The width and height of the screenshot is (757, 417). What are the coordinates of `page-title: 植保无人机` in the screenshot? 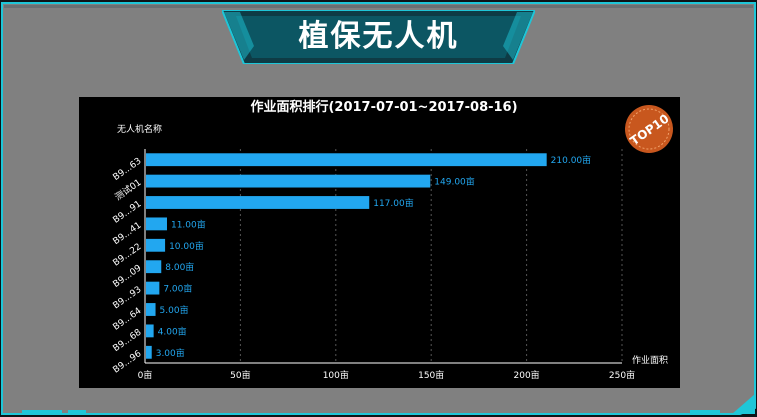 It's located at (378, 36).